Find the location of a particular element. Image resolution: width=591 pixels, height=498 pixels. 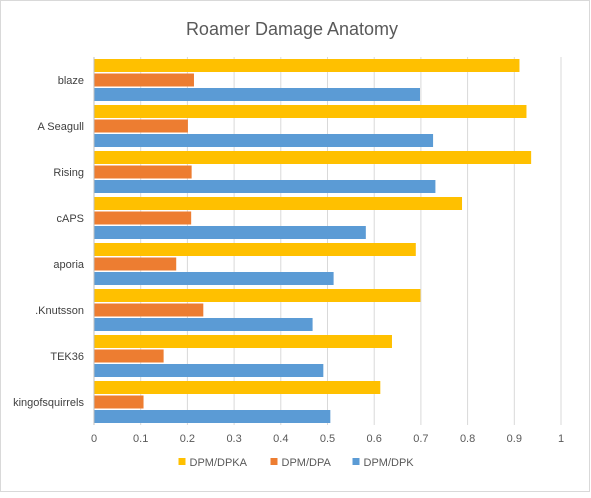

x-tick-label: 0.1 is located at coordinates (140, 439).